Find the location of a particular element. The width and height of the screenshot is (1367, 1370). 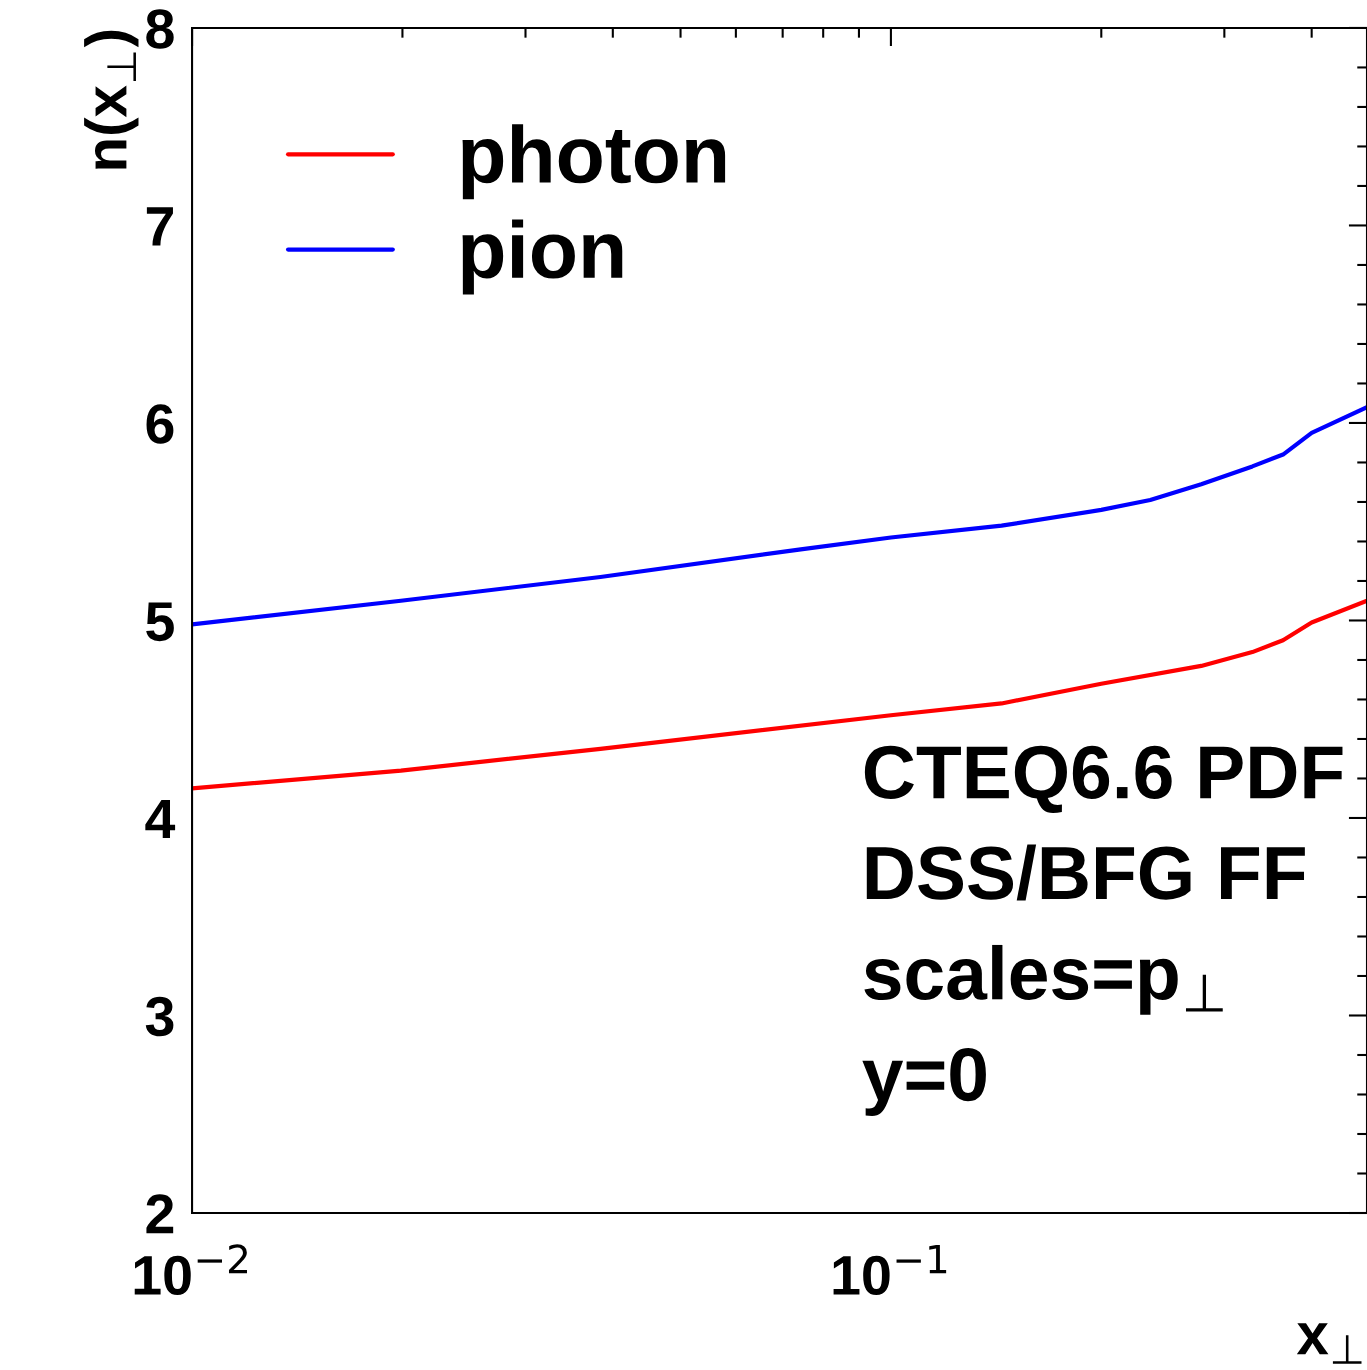

annotation: scales=p$_{⊥}$ is located at coordinates (1043, 979).